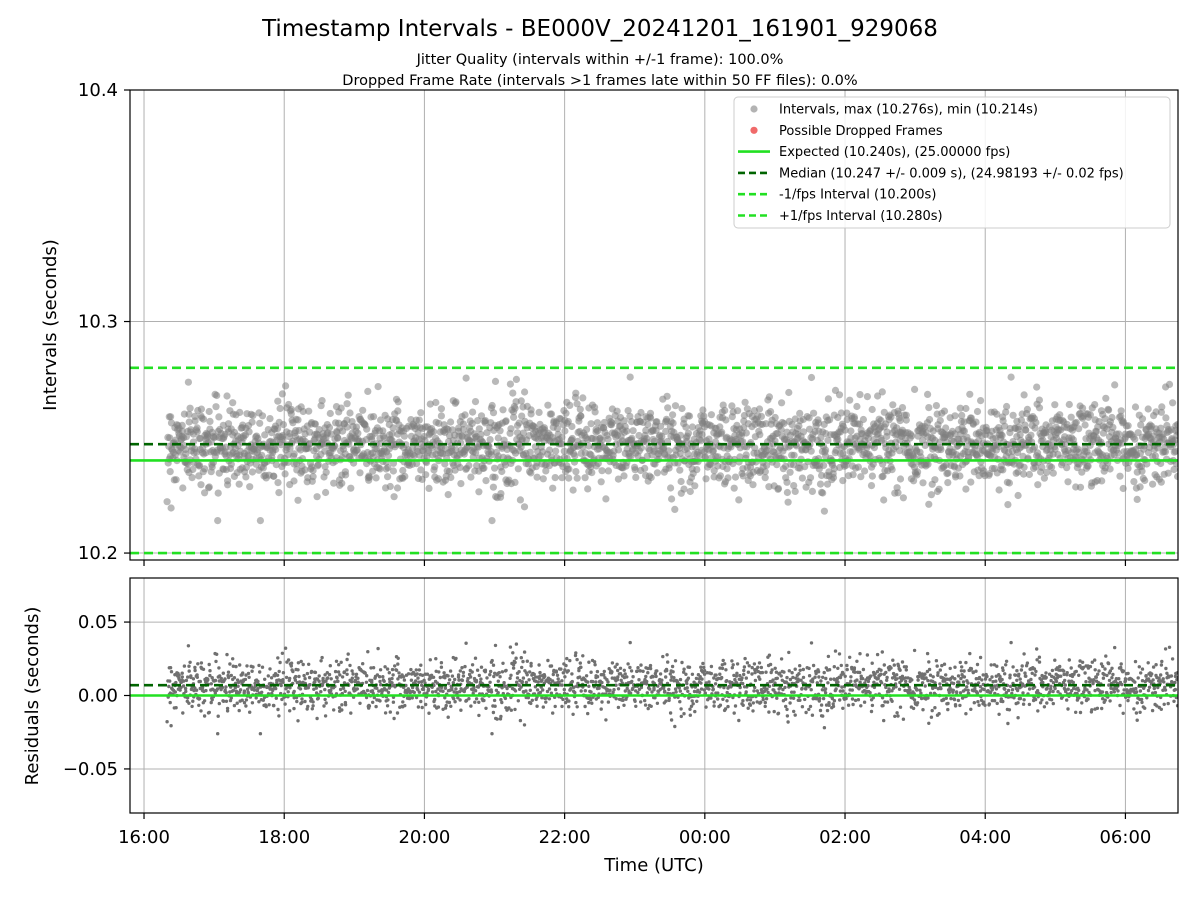 The width and height of the screenshot is (1200, 904). What do you see at coordinates (857, 195) in the screenshot?
I see `legend-entry: -1/fps Interval (10.200s)` at bounding box center [857, 195].